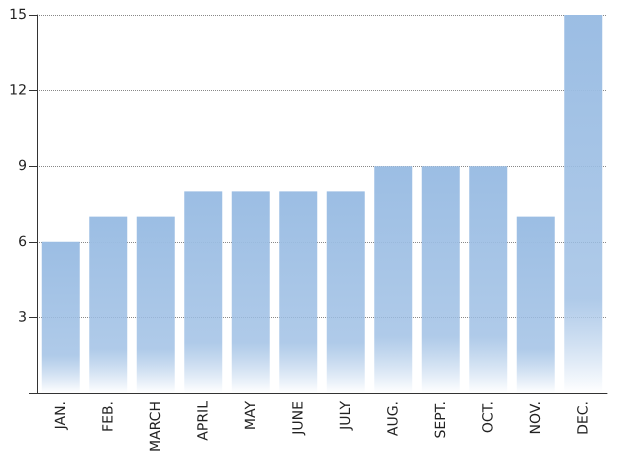 The width and height of the screenshot is (621, 469). Describe the element at coordinates (440, 420) in the screenshot. I see `x-tick-label: SEPT.` at that location.